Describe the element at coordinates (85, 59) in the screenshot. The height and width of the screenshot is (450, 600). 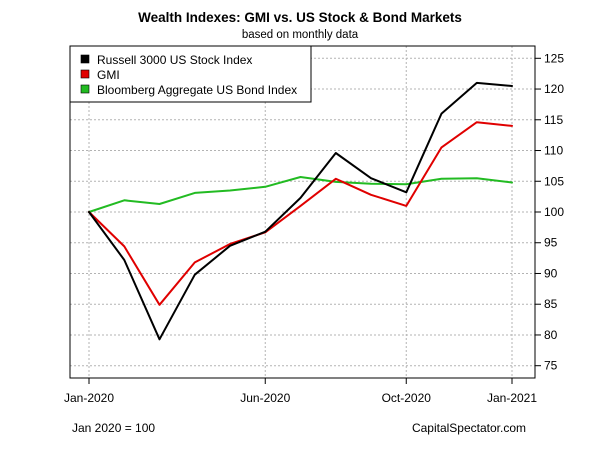
I see `legend-swatch-russell` at that location.